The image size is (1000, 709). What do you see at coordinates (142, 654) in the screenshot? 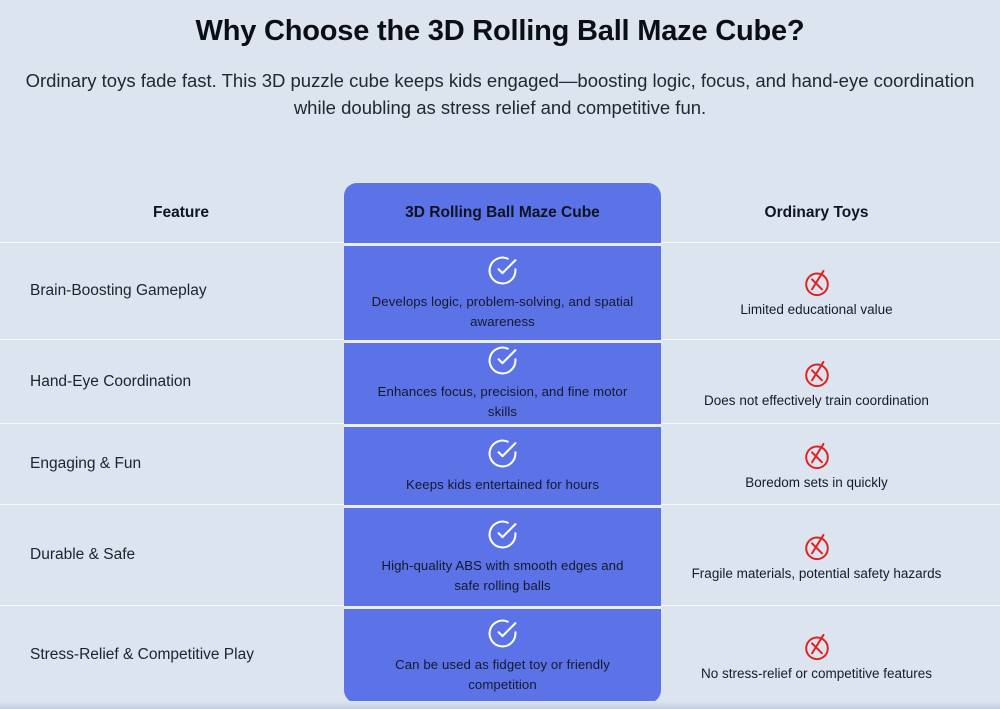
I see `feature-label: Stress-Relief & Competitive Play` at bounding box center [142, 654].